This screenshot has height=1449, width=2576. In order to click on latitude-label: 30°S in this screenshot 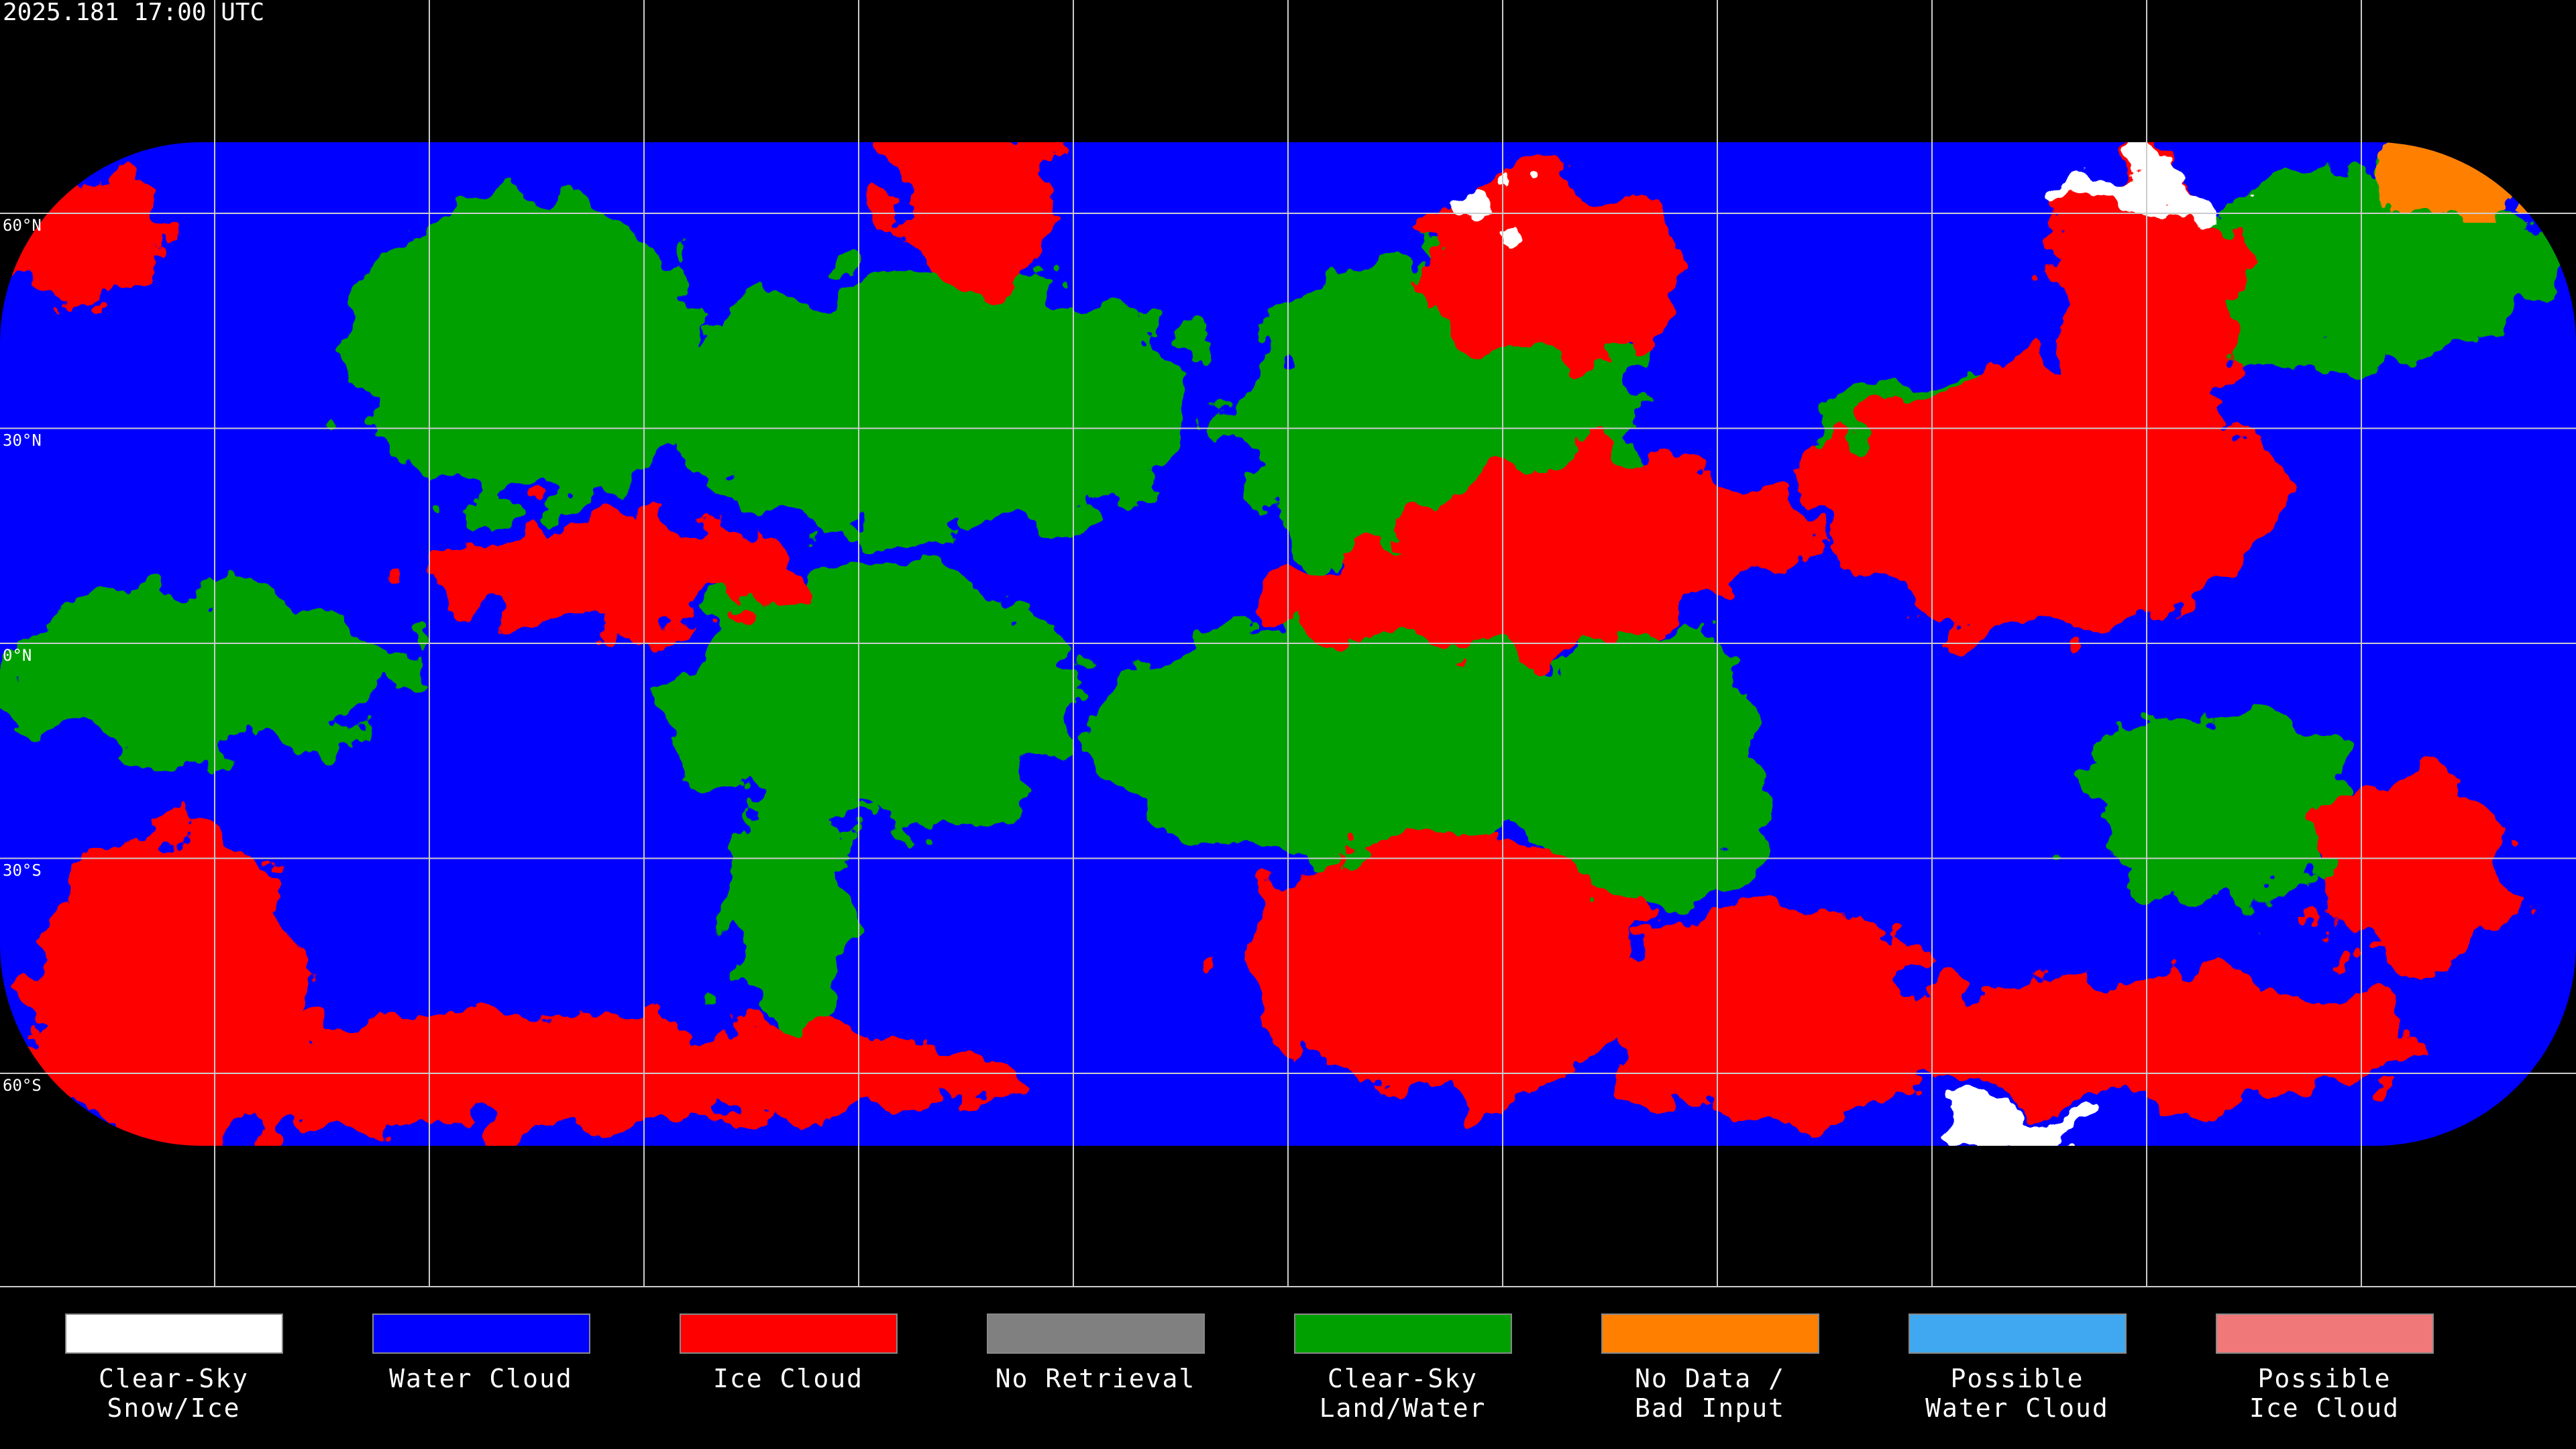, I will do `click(22, 870)`.